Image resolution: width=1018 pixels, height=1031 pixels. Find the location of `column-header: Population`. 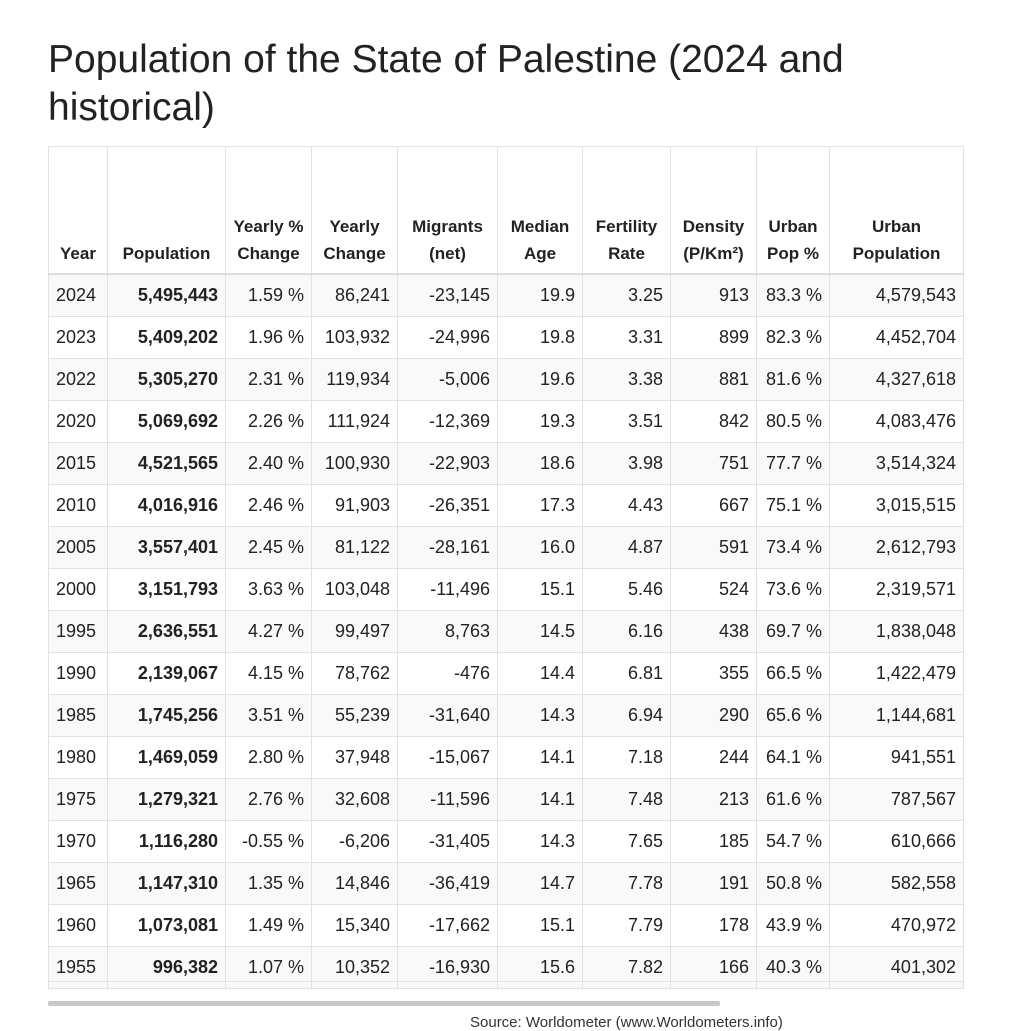

column-header: Population is located at coordinates (166, 210).